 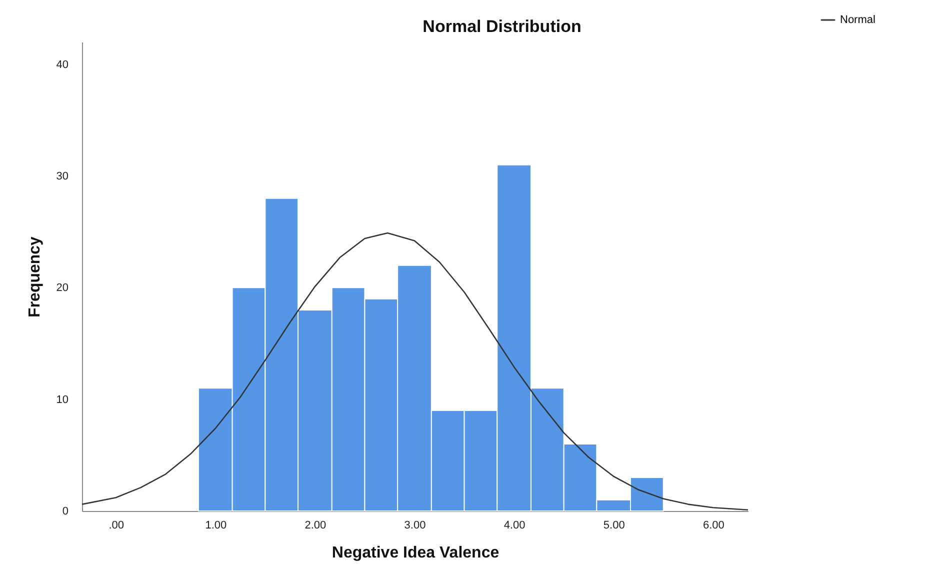 I want to click on x-axis-title: Negative Idea Valence, so click(x=416, y=553).